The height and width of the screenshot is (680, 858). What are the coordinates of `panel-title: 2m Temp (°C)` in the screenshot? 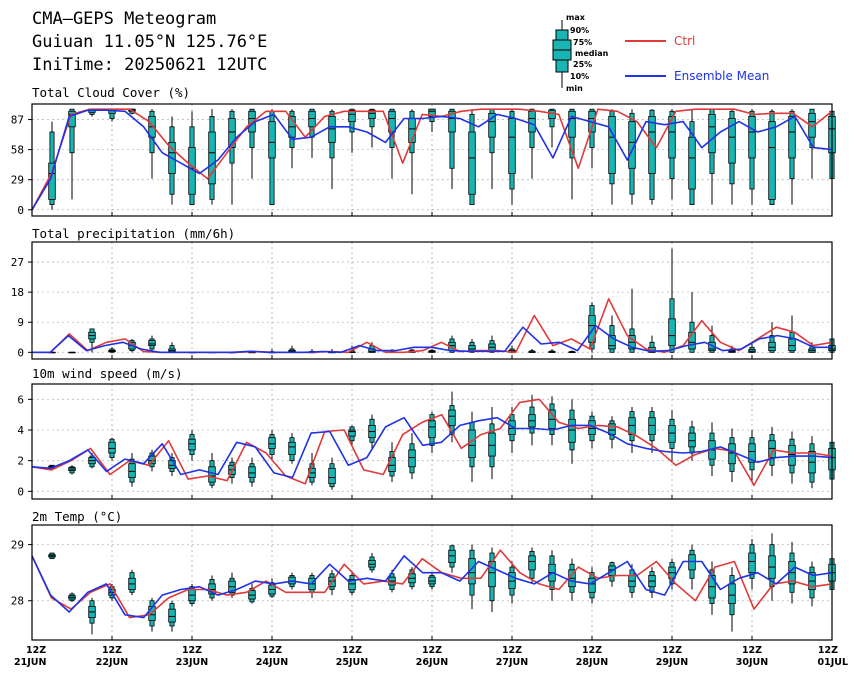 It's located at (77, 516).